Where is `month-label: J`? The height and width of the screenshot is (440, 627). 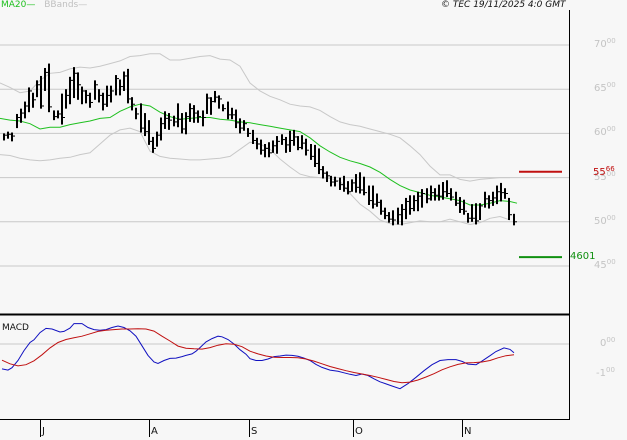 month-label: J is located at coordinates (43, 431).